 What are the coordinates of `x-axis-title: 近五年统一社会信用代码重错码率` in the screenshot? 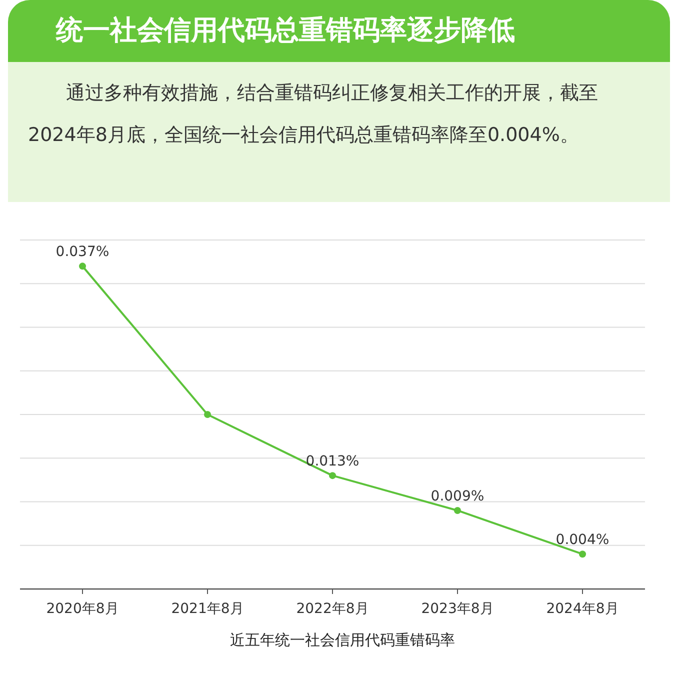 It's located at (342, 640).